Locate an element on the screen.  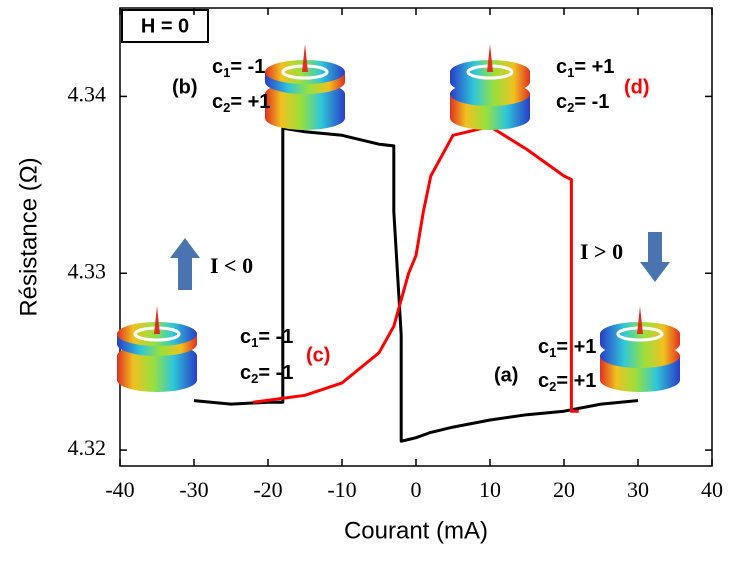
x-tick-label: -40 is located at coordinates (119, 489).